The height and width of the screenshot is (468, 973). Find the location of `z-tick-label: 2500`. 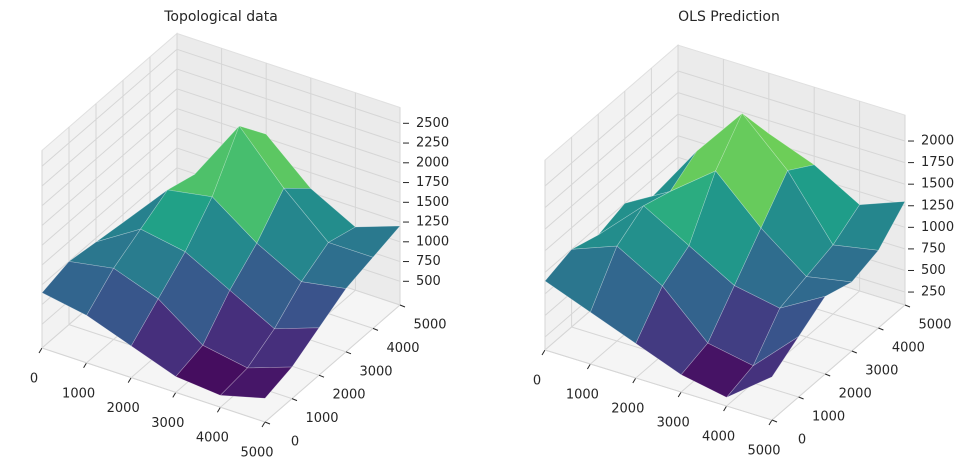

z-tick-label: 2500 is located at coordinates (432, 123).